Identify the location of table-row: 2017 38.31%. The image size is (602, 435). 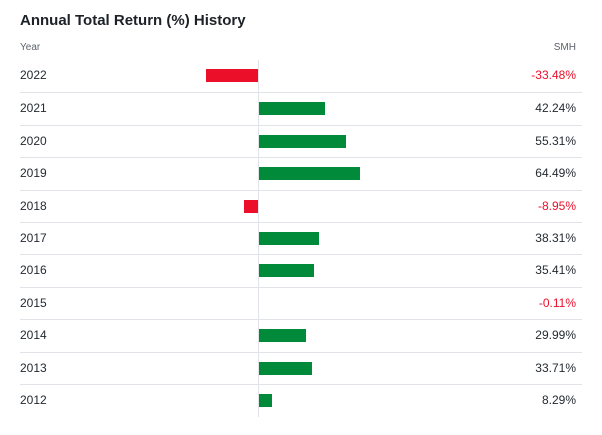
(301, 238).